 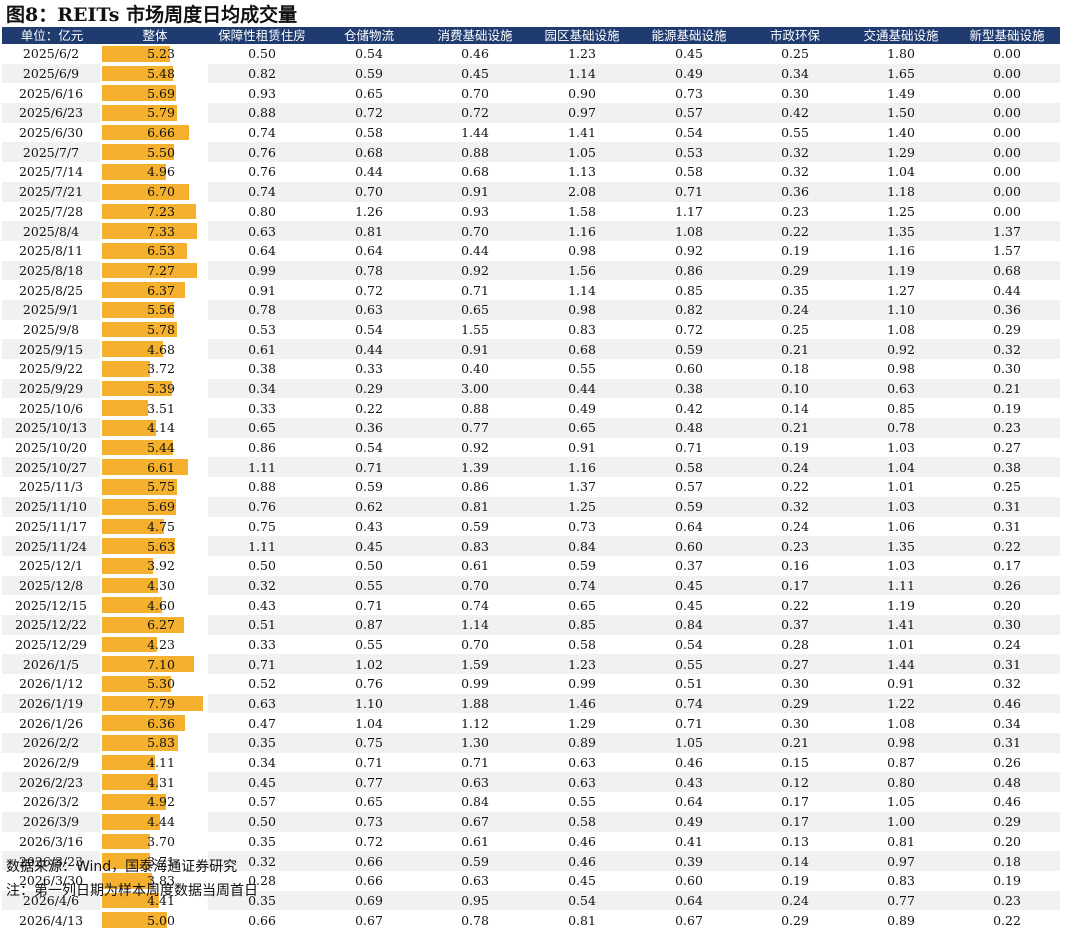 What do you see at coordinates (161, 704) in the screenshot?
I see `overall-value: 7.79` at bounding box center [161, 704].